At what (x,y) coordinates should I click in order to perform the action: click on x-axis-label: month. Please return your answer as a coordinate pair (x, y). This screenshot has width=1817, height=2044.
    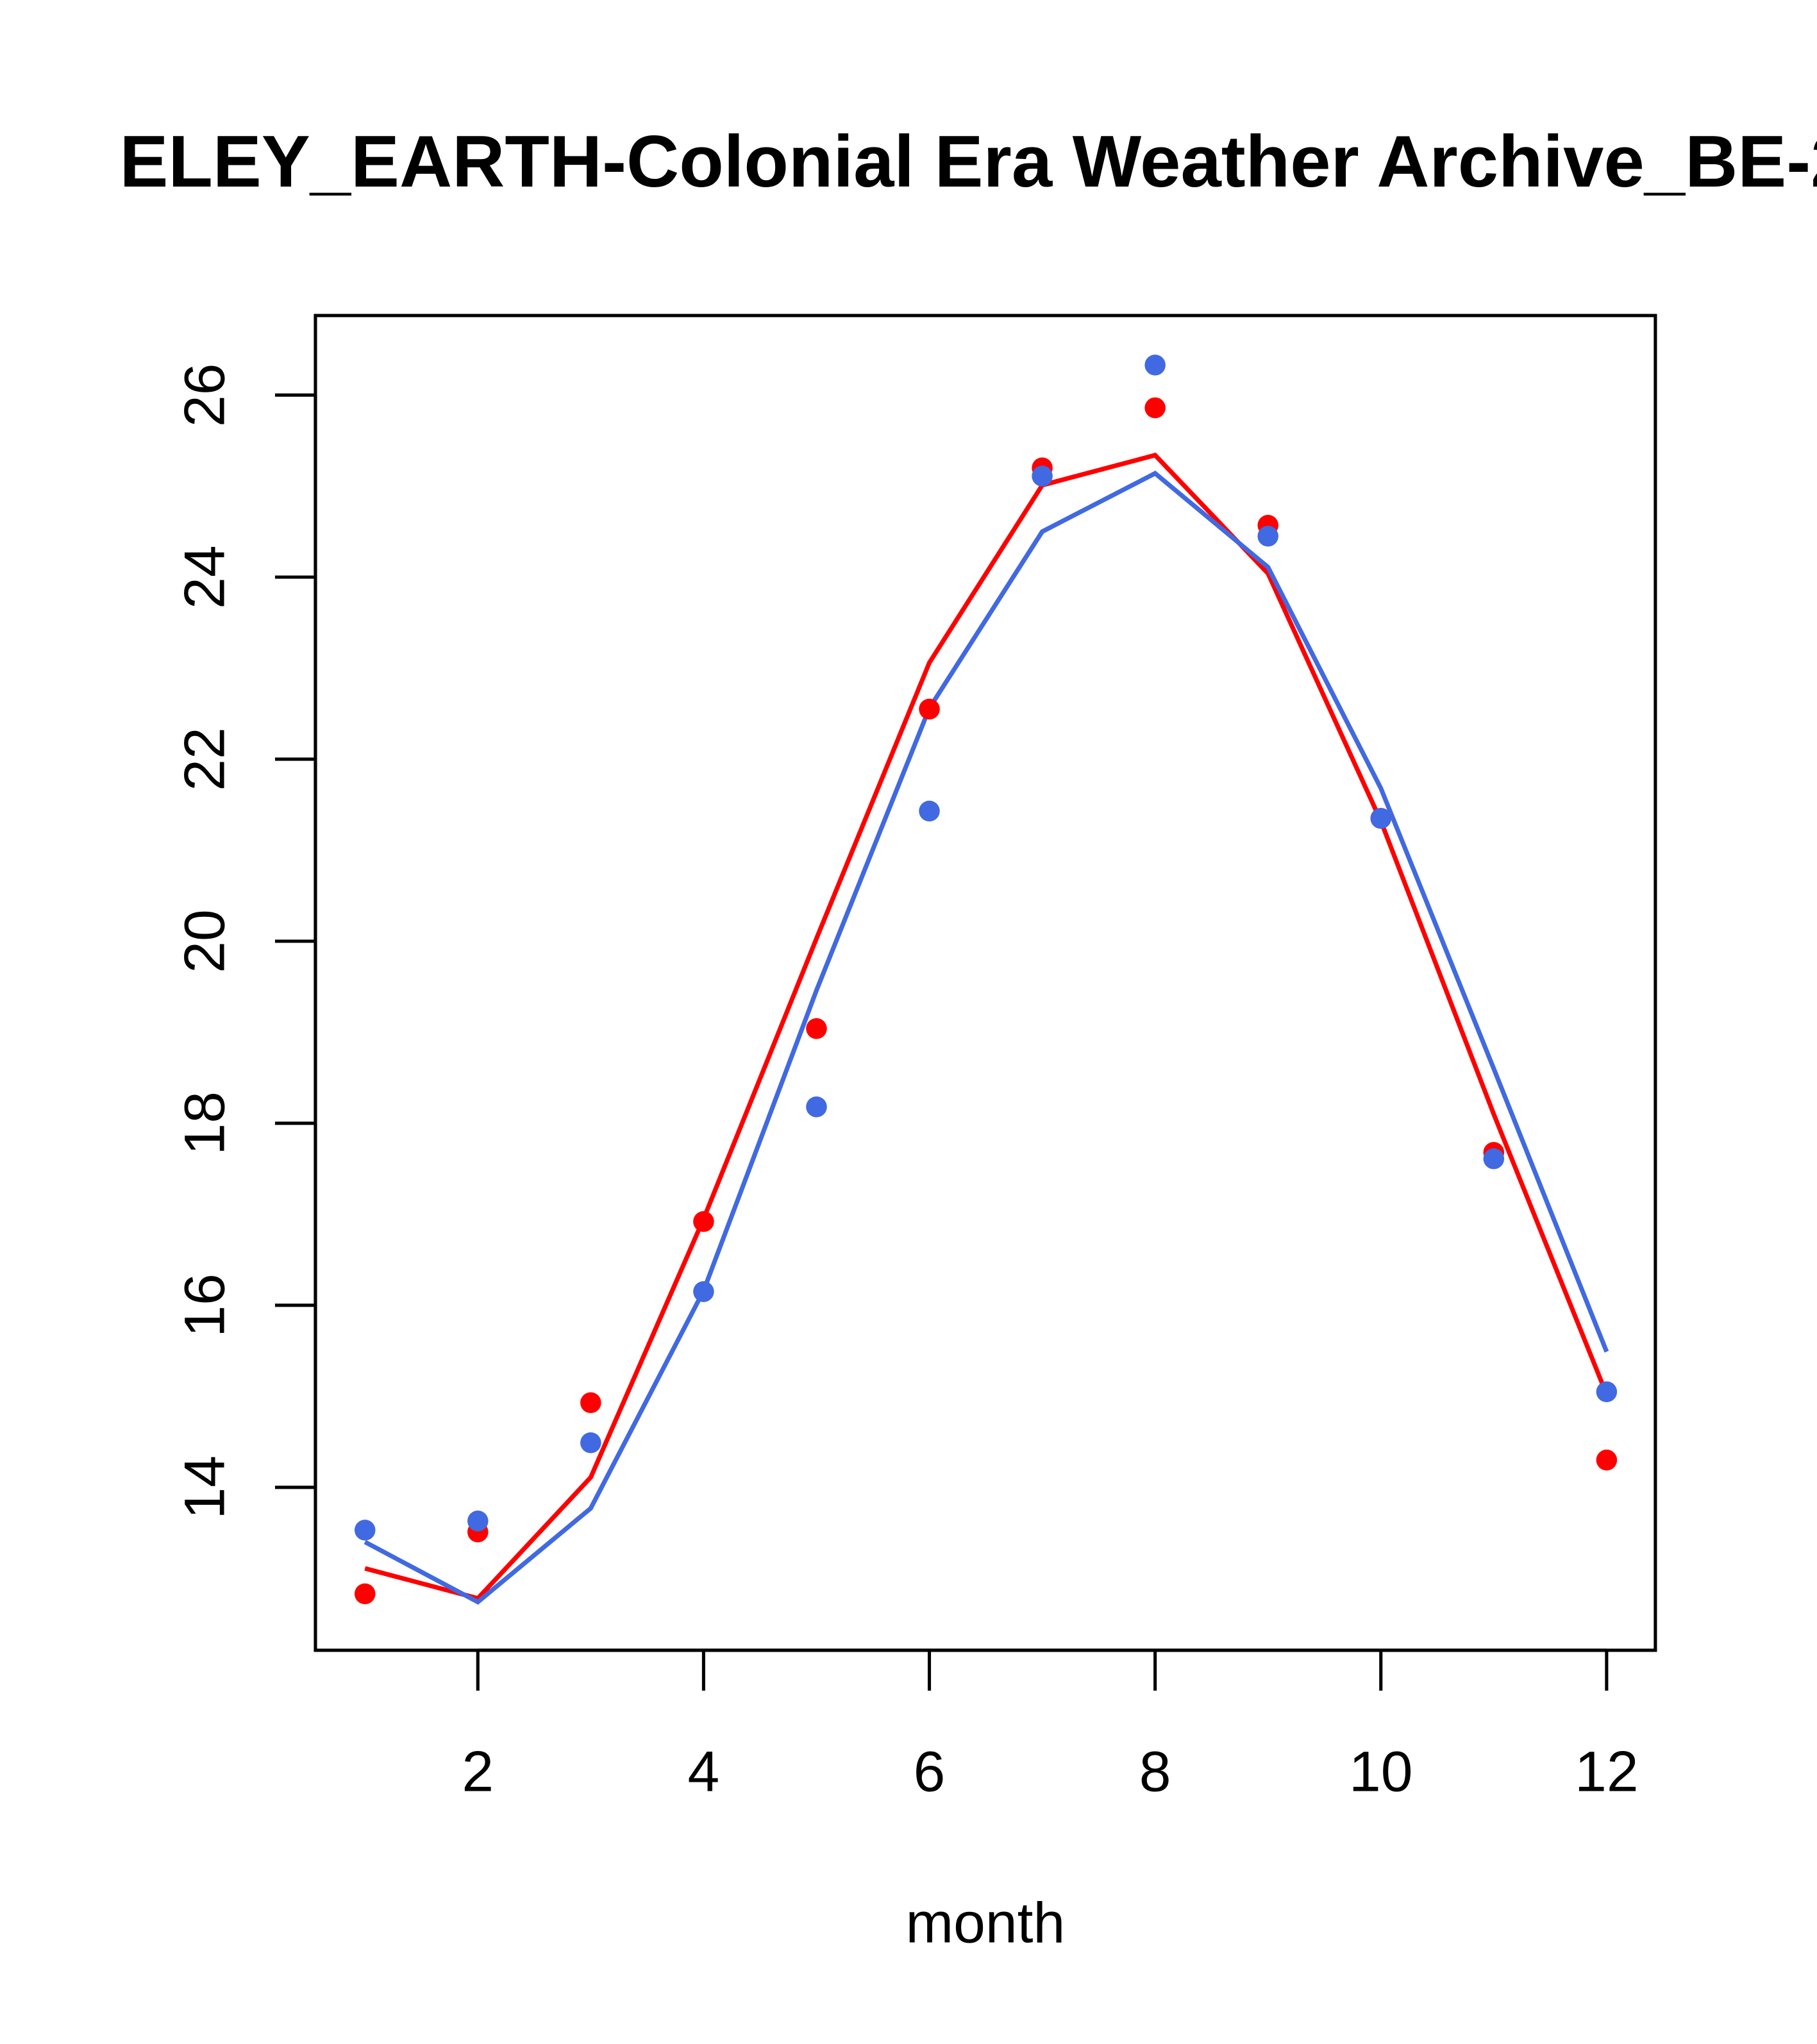
    Looking at the image, I should click on (986, 1922).